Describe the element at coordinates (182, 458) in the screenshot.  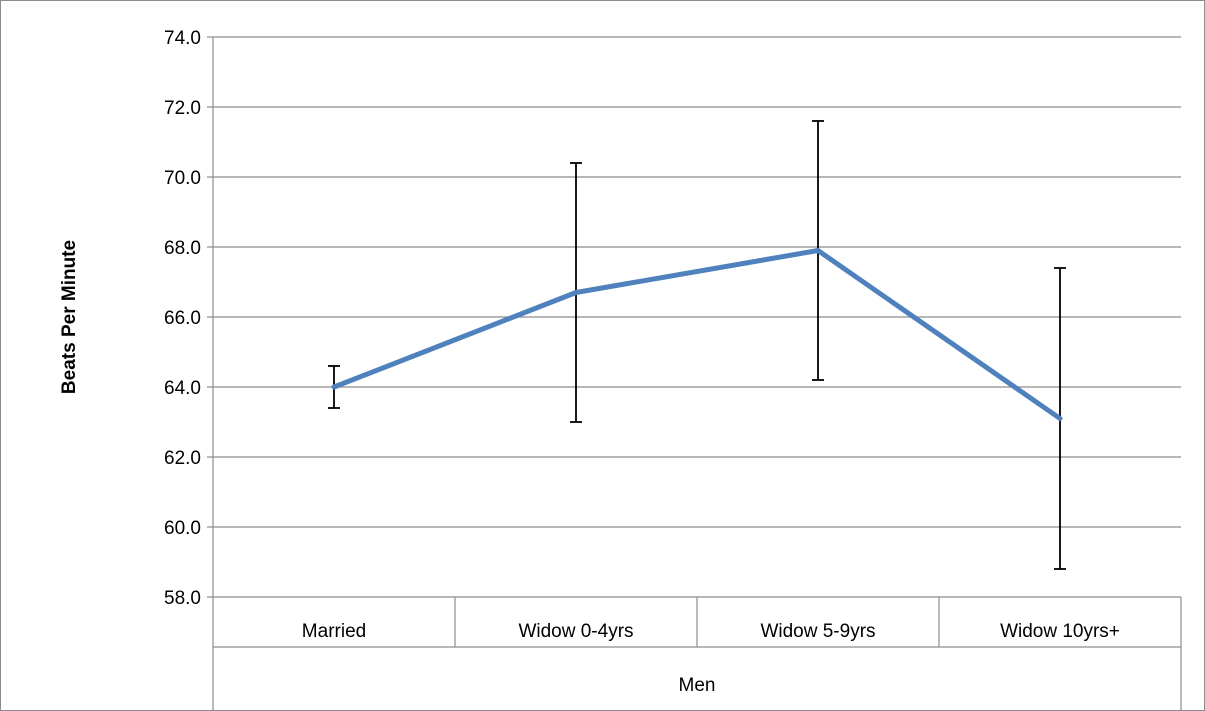
I see `y-tick-label: 62.0` at that location.